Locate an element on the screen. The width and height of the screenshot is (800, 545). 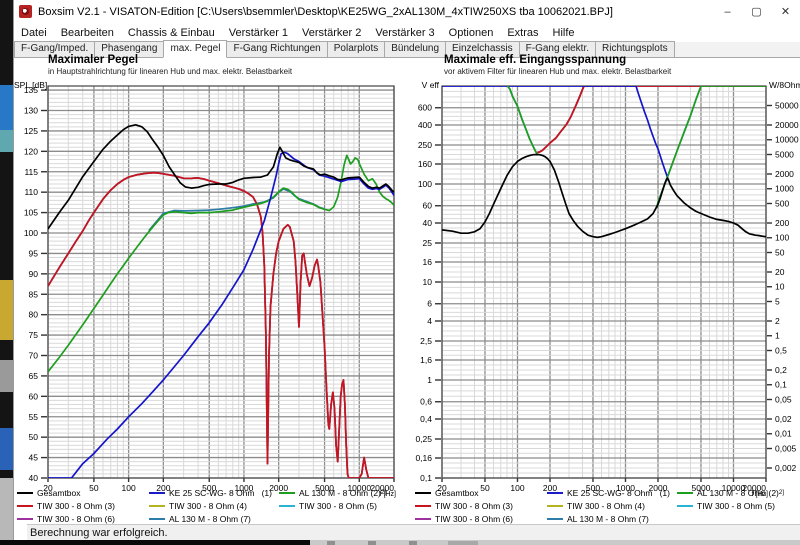
x-tick-label: 2000 is located at coordinates (278, 488).